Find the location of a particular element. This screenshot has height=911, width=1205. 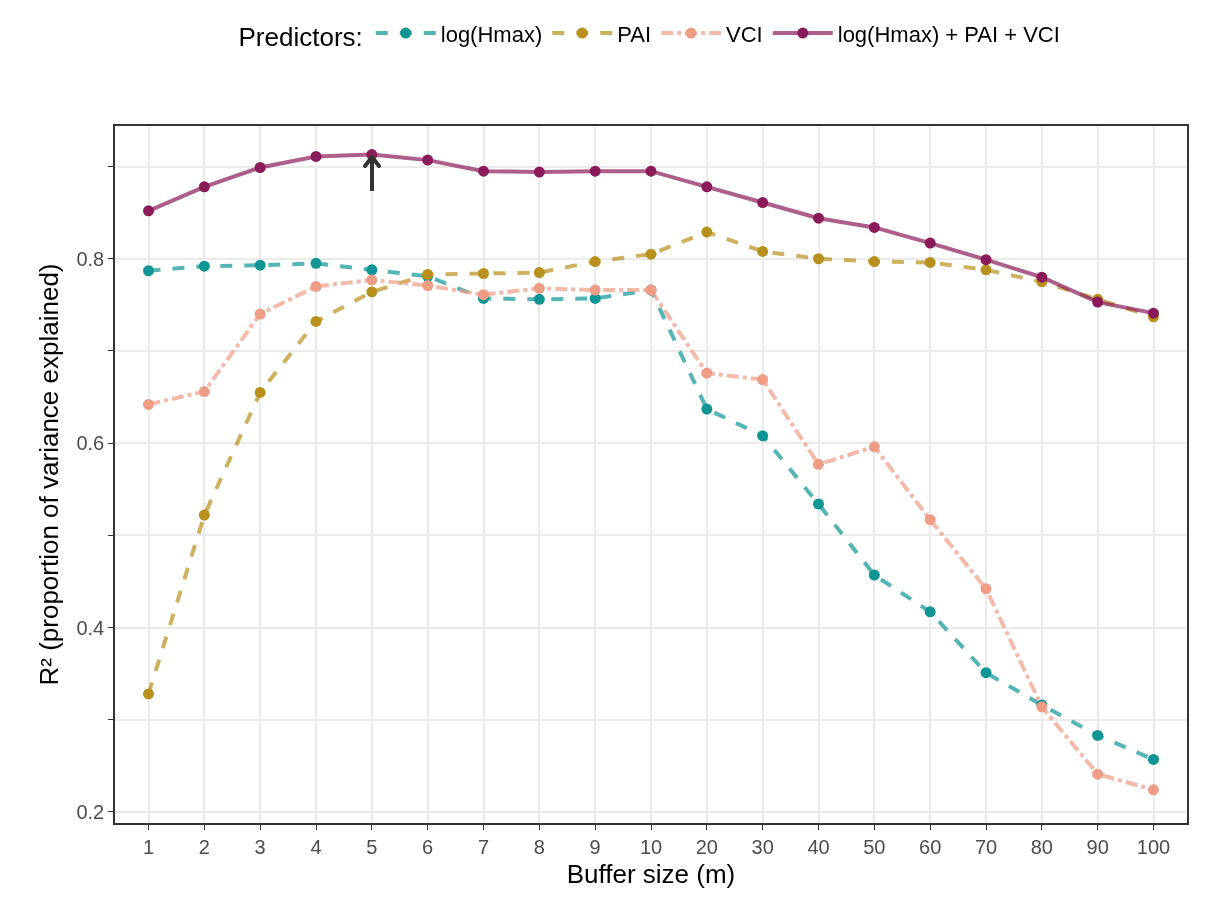

x-tick-label: 3 is located at coordinates (260, 846).